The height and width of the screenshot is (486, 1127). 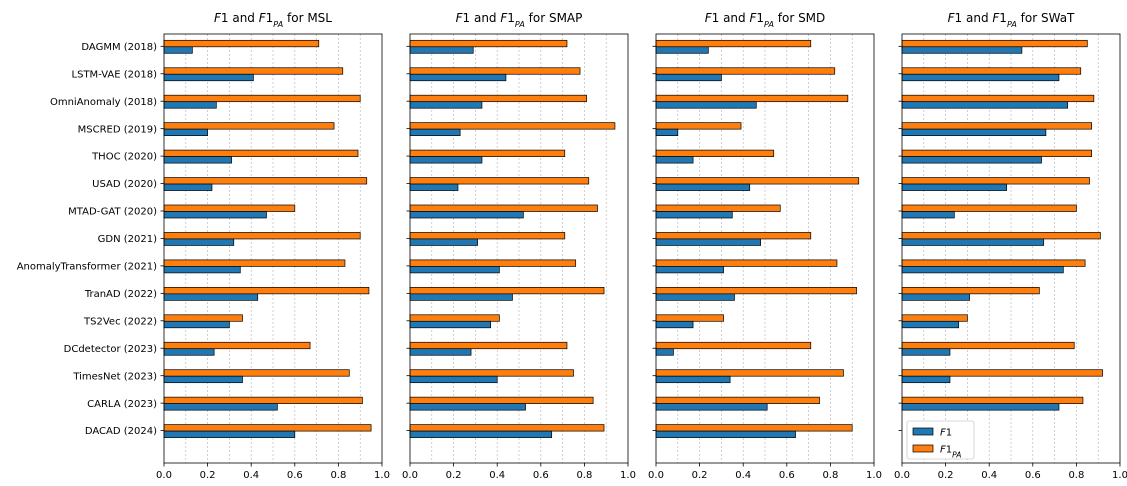 What do you see at coordinates (117, 129) in the screenshot?
I see `y-tick-label: MSCRED (2019)` at bounding box center [117, 129].